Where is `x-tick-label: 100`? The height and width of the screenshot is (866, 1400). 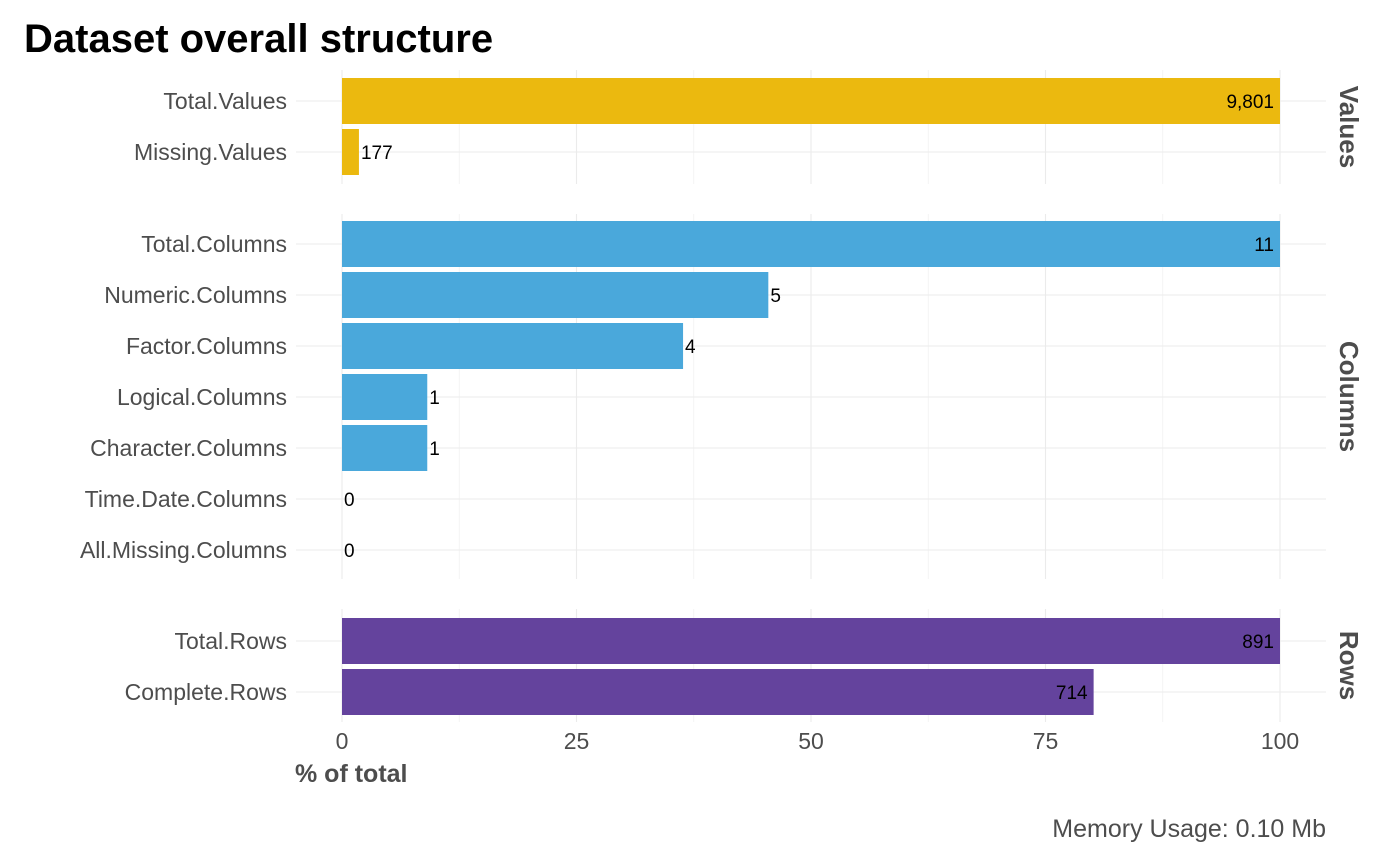
x-tick-label: 100 is located at coordinates (1280, 741).